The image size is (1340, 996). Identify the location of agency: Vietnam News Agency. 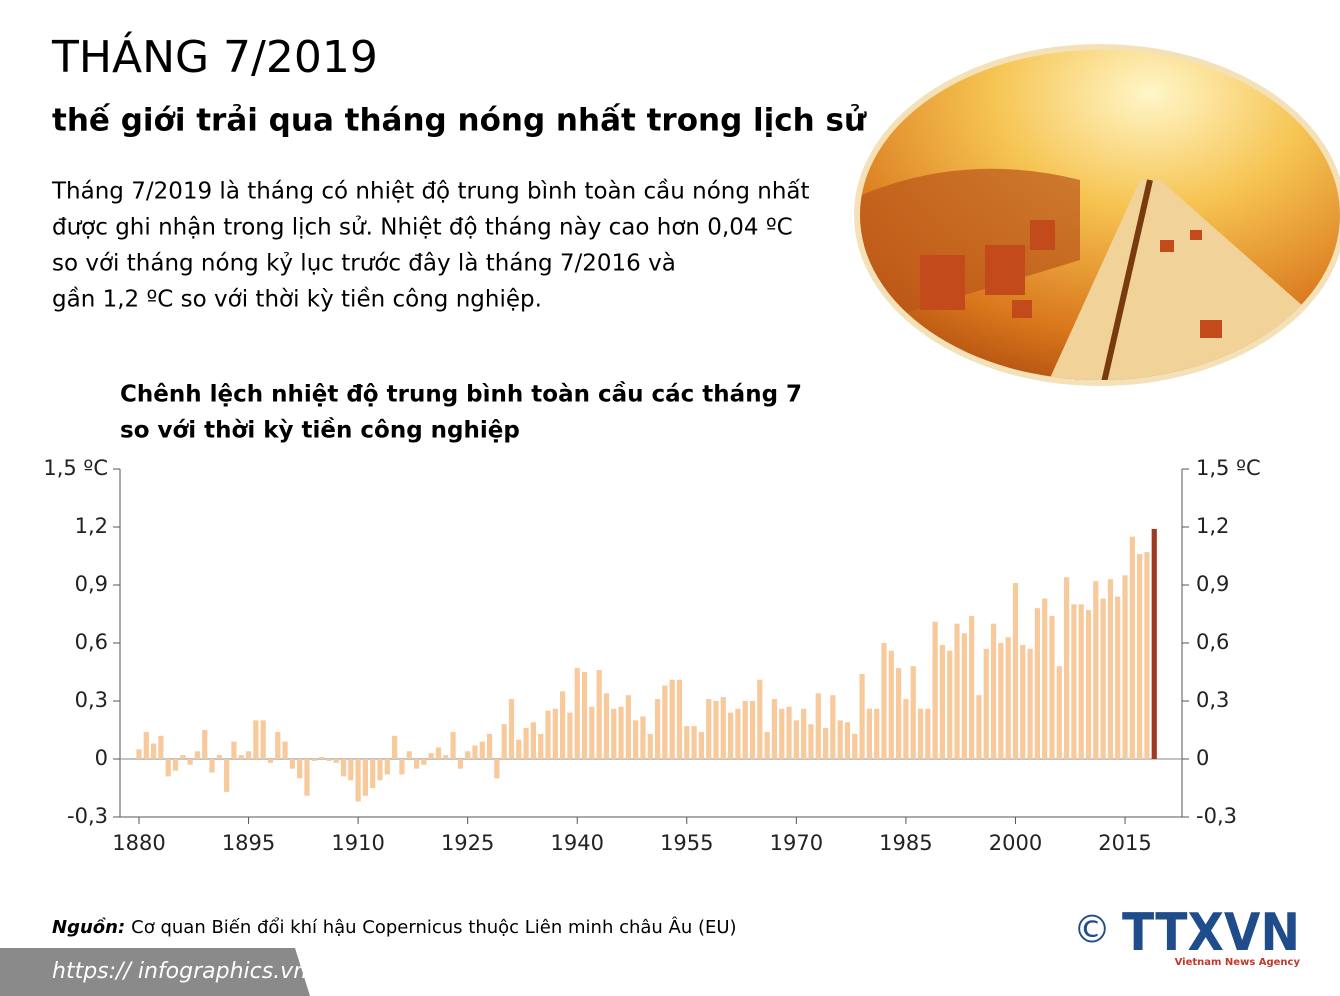
(1238, 962).